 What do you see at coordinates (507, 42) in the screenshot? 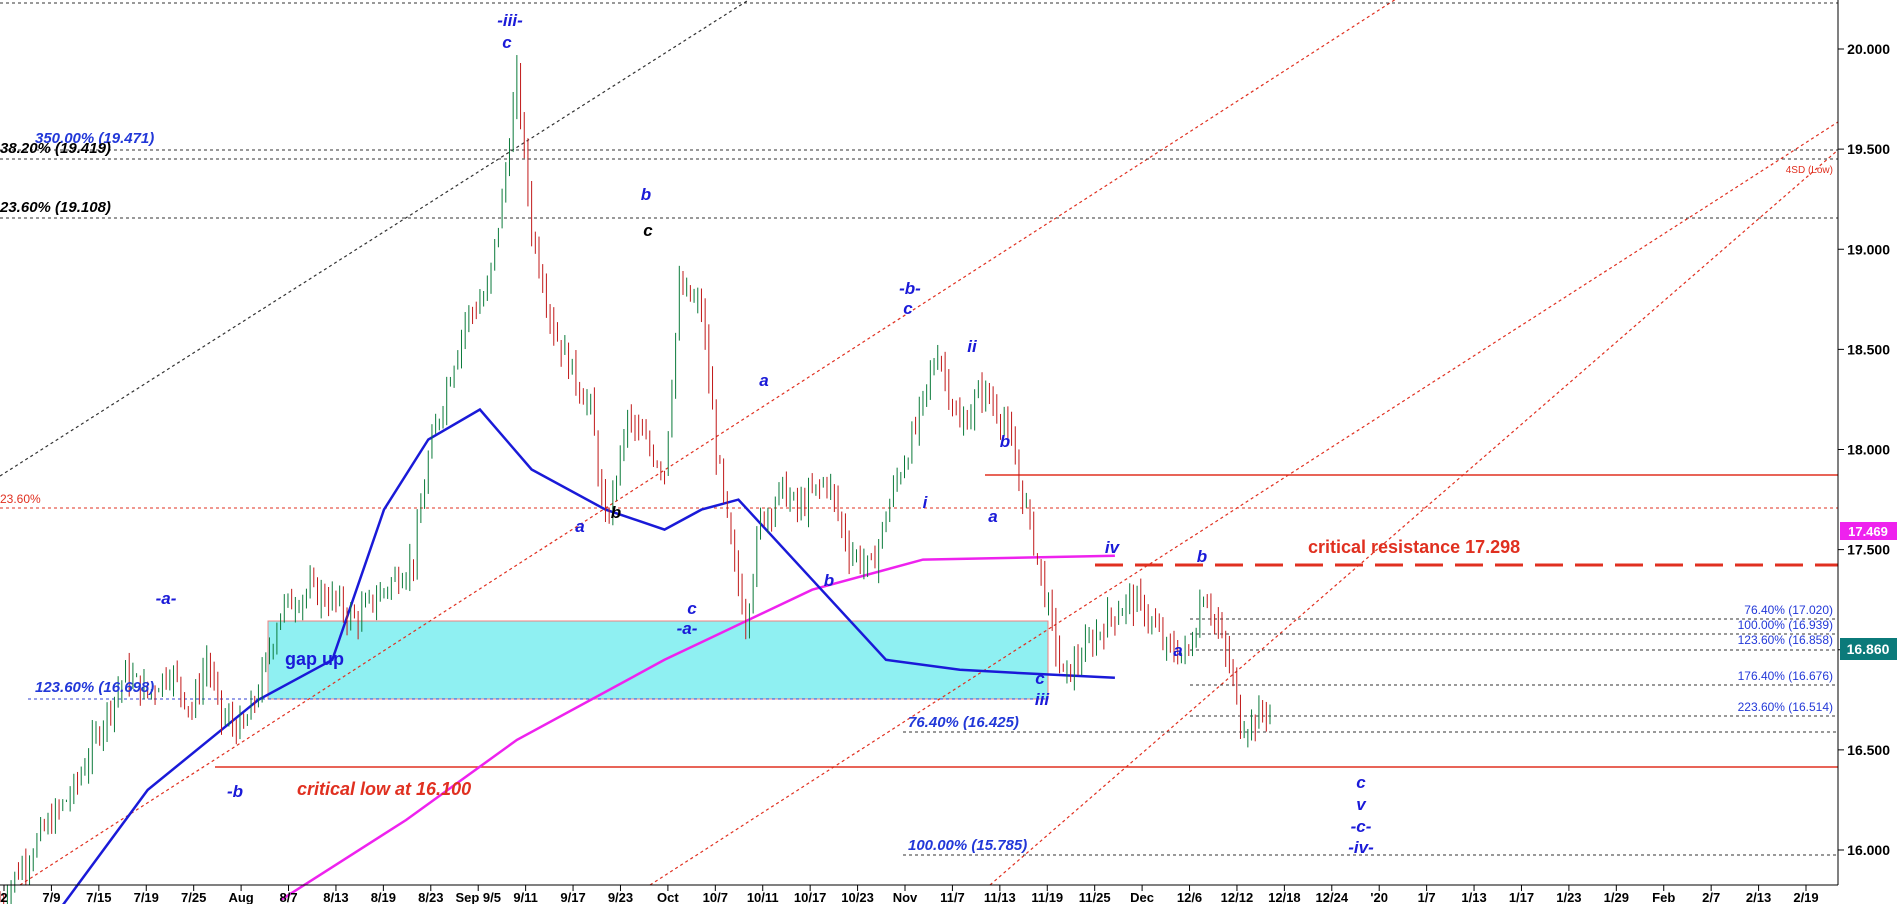
I see `wave-c-top: c` at bounding box center [507, 42].